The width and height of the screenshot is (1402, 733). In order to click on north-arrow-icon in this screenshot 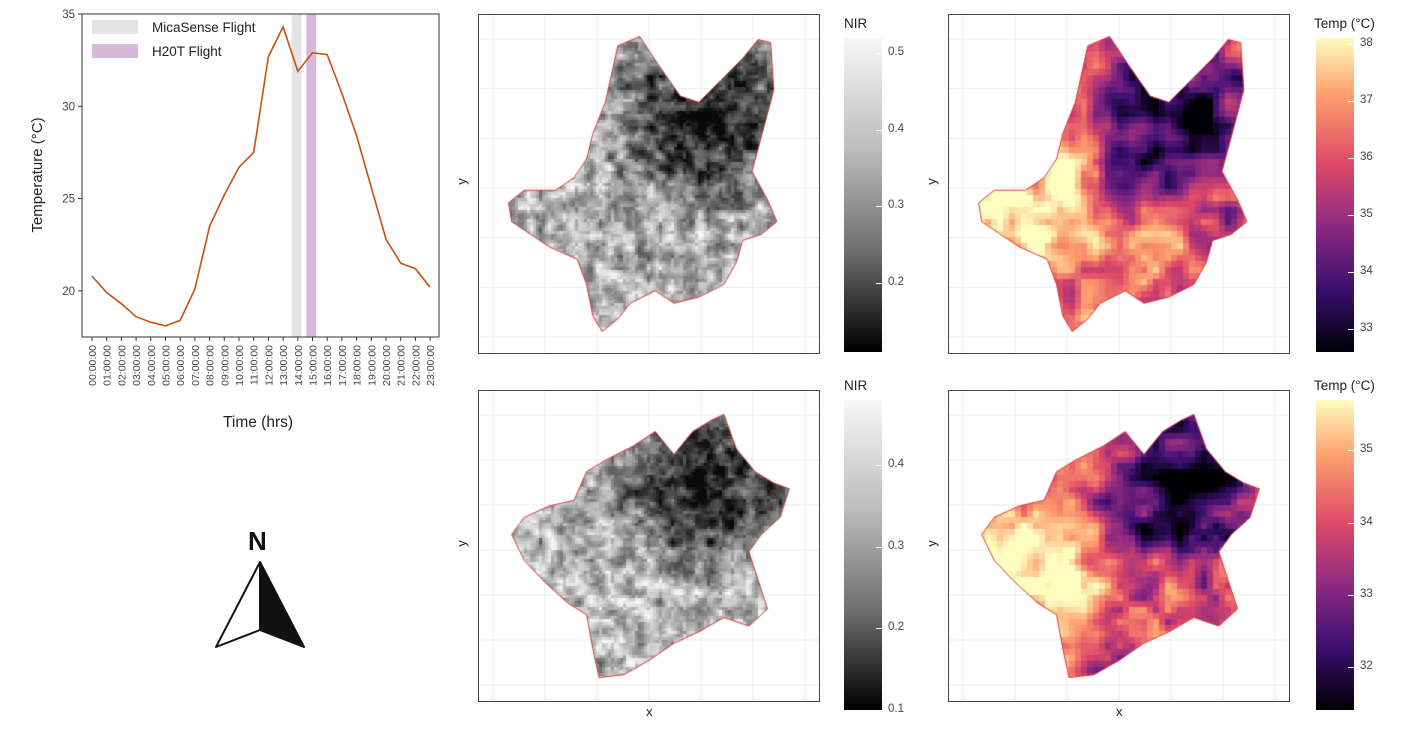, I will do `click(260, 604)`.